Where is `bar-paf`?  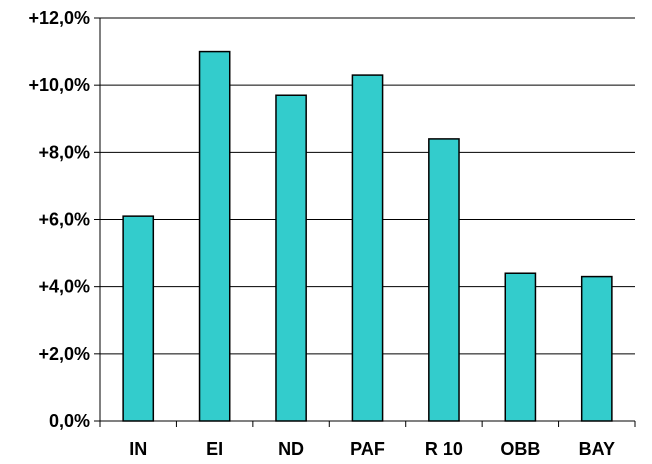 bar-paf is located at coordinates (367, 248).